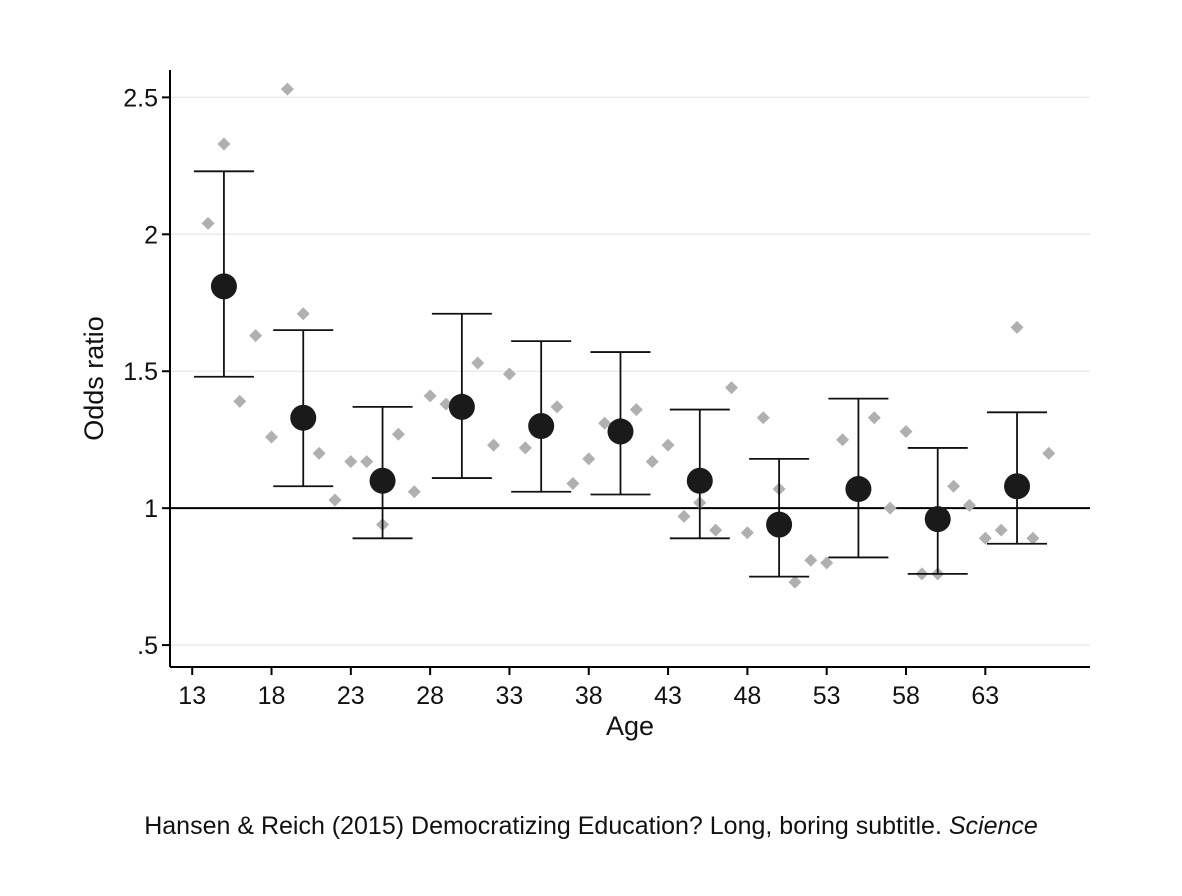  Describe the element at coordinates (906, 696) in the screenshot. I see `x-tick-label: 58` at that location.